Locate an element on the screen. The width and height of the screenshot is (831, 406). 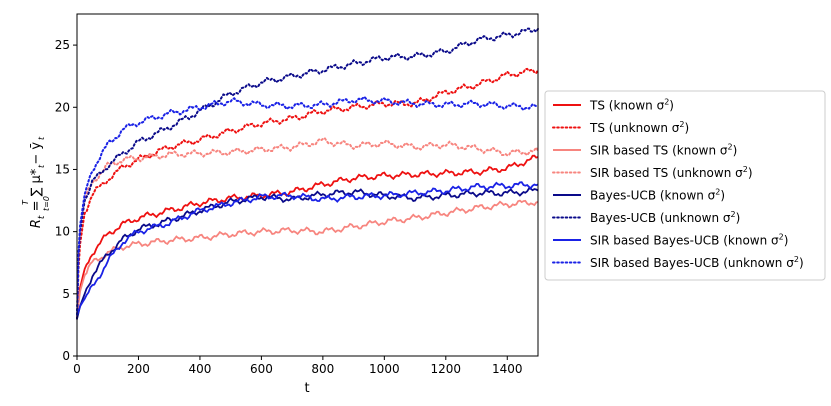
svg-text: Rt = ∑ μ* − ȳ is located at coordinates (38, 185).